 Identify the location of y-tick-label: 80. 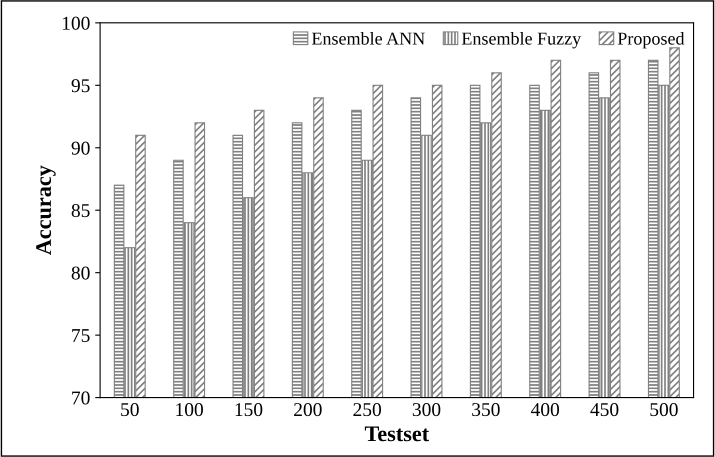
(81, 273).